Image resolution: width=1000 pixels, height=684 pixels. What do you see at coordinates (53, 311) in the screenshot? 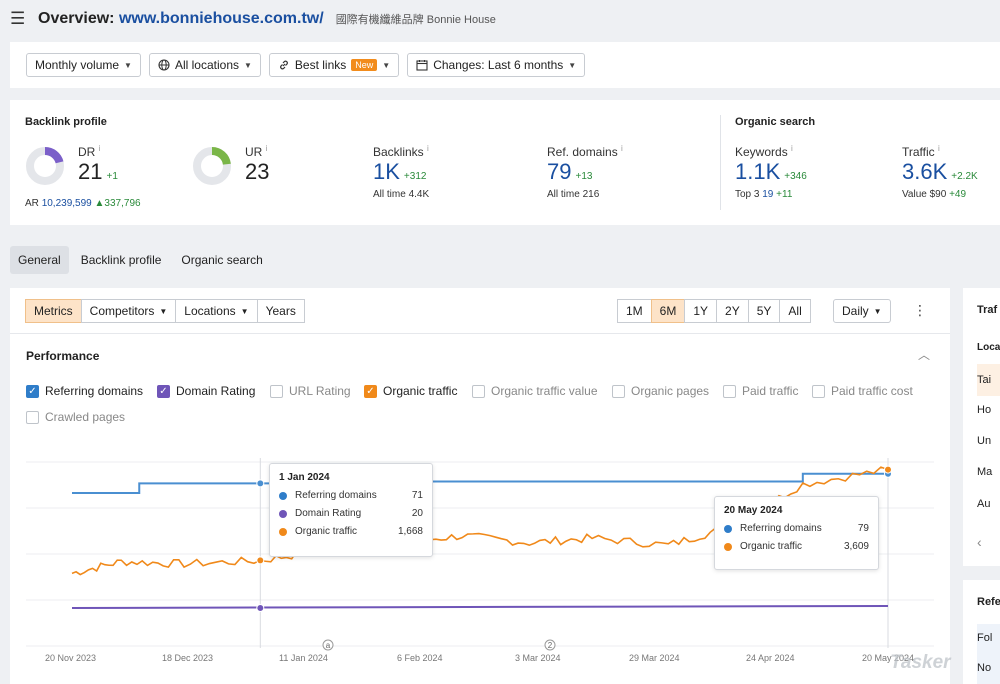
I see `metrics-button: Metrics` at bounding box center [53, 311].